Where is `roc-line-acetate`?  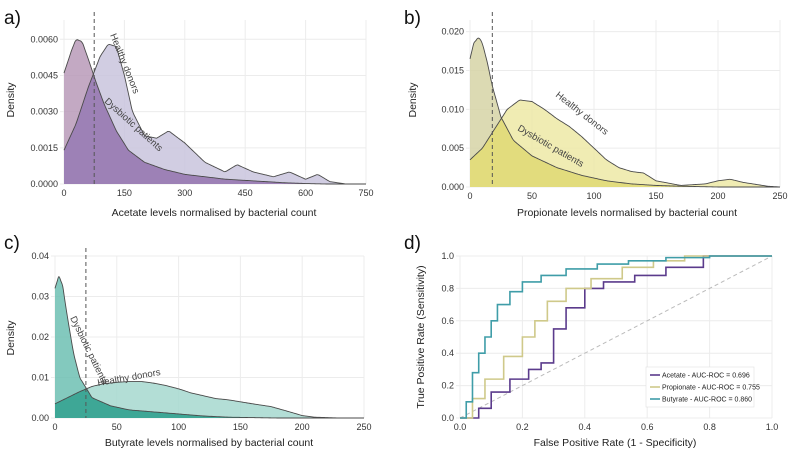
roc-line-acetate is located at coordinates (616, 337).